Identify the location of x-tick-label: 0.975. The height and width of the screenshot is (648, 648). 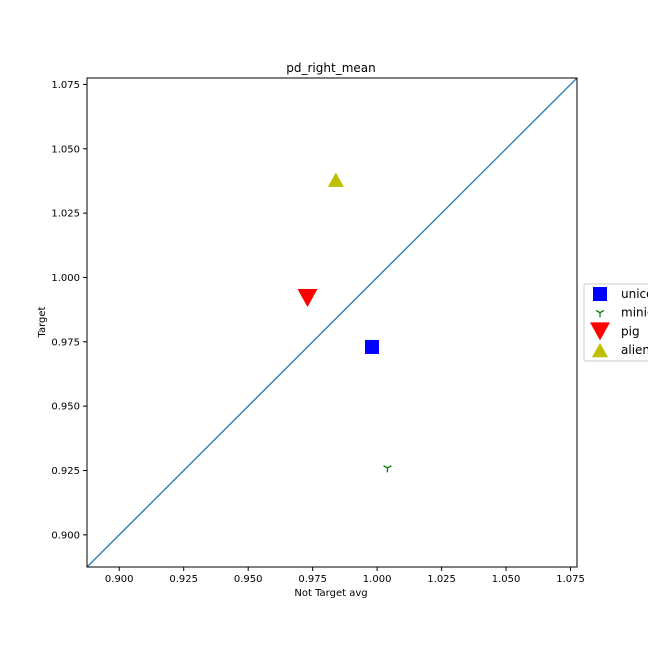
(312, 579).